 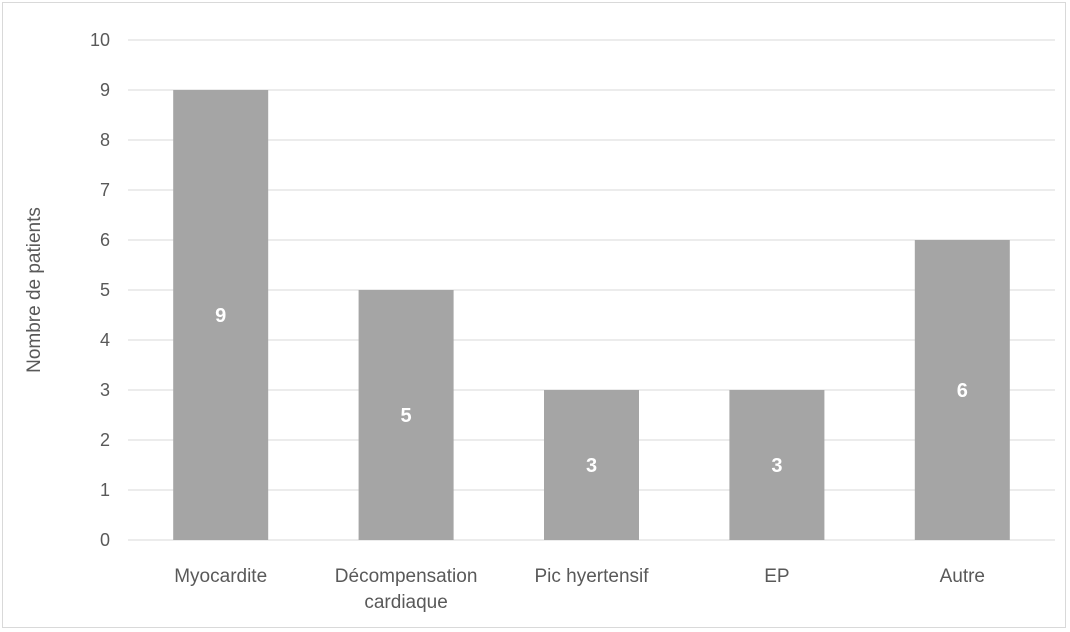 What do you see at coordinates (100, 40) in the screenshot?
I see `y-tick-label: 10` at bounding box center [100, 40].